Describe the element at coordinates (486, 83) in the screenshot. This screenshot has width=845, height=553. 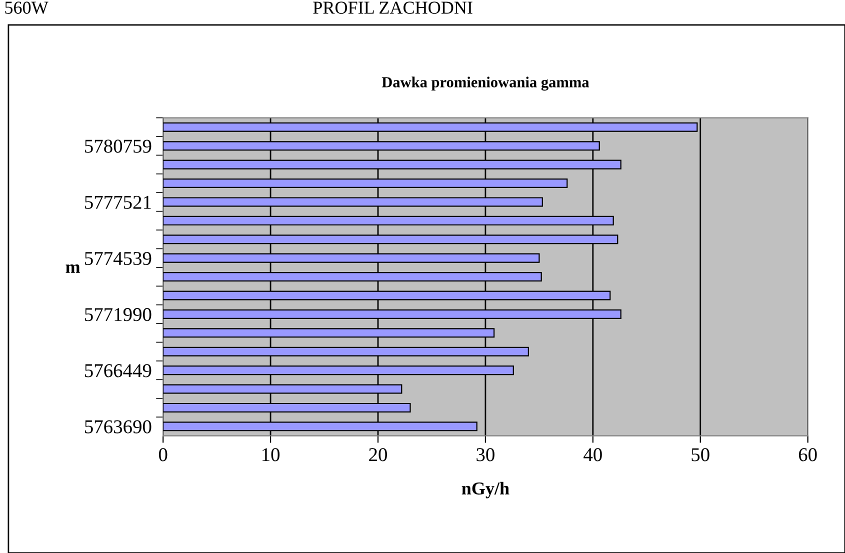
I see `chart-title: Dawka promieniowania gamma` at that location.